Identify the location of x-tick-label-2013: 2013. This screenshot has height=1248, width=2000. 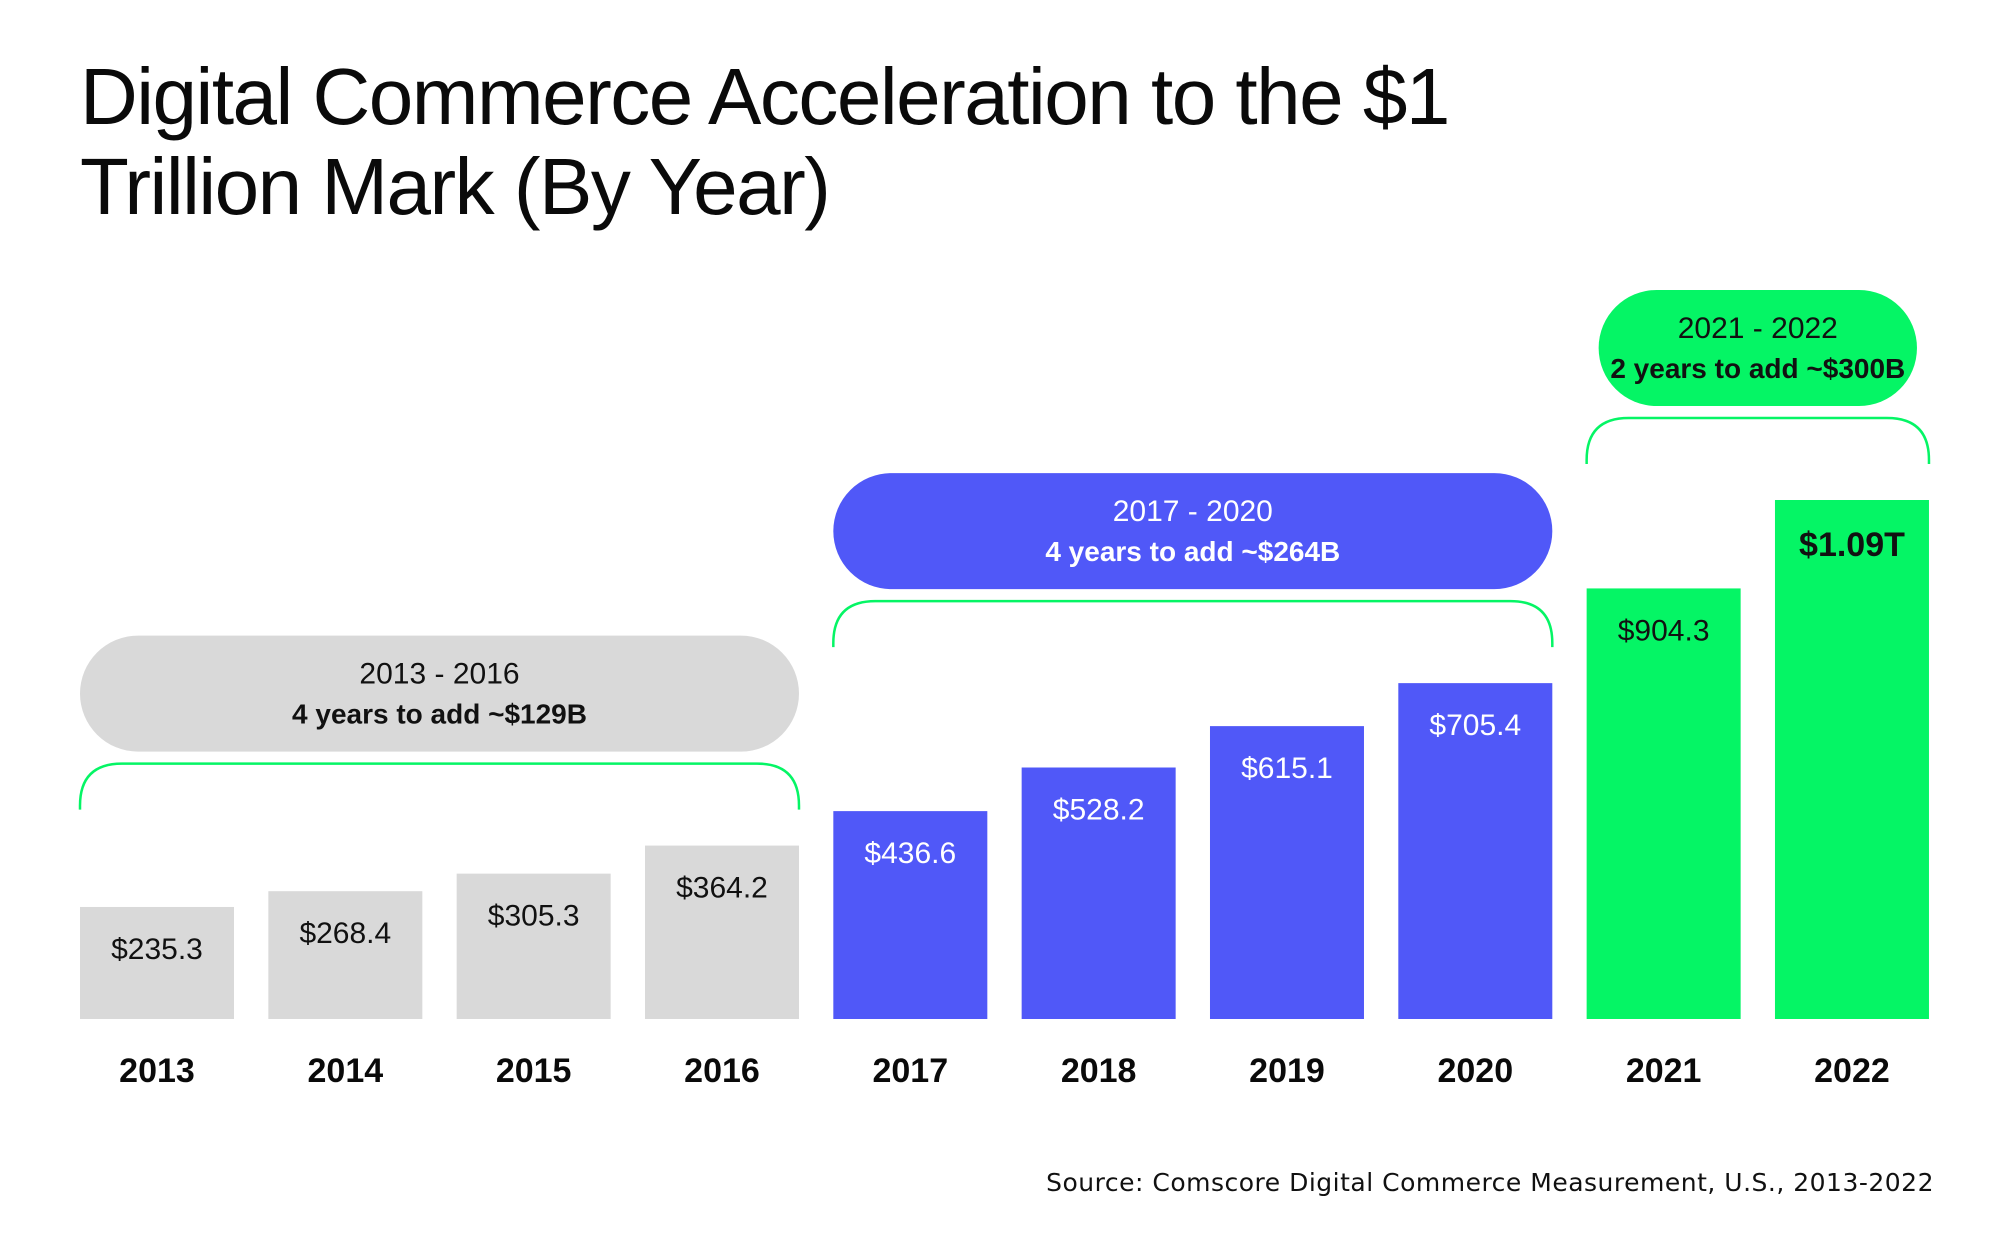
(157, 1071).